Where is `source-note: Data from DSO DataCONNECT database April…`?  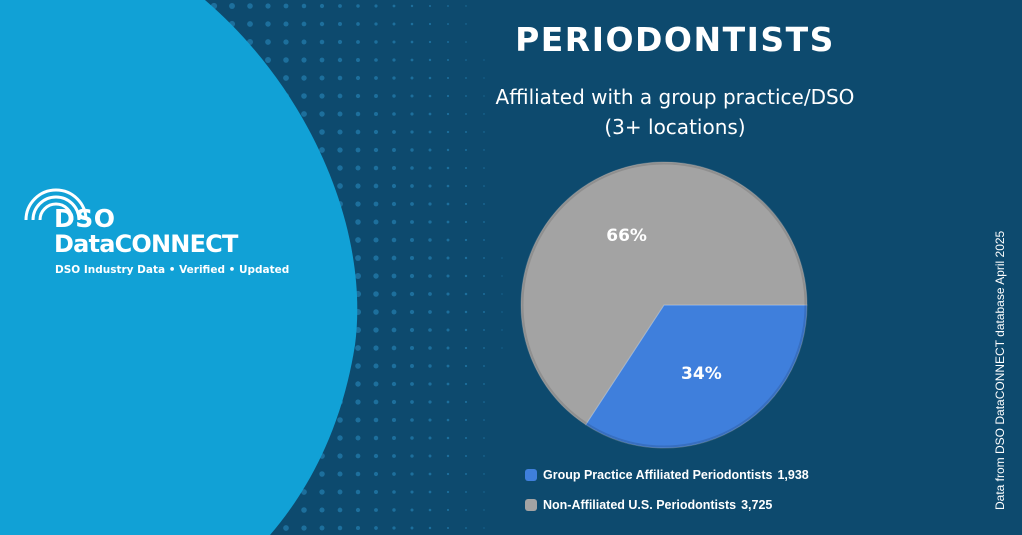
source-note: Data from DSO DataCONNECT database April… is located at coordinates (1000, 370).